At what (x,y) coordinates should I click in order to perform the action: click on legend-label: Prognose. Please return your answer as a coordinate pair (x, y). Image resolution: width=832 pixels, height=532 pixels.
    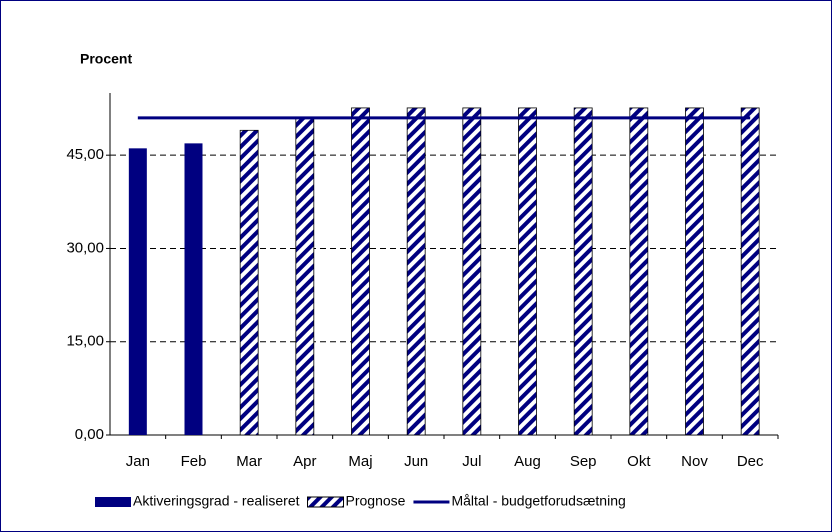
    Looking at the image, I should click on (376, 501).